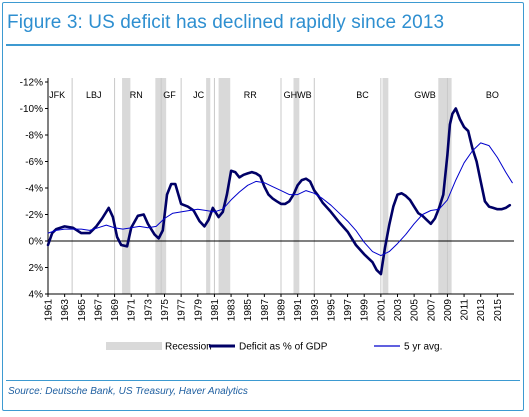 This screenshot has width=529, height=417. Describe the element at coordinates (250, 95) in the screenshot. I see `president-label: RR` at that location.